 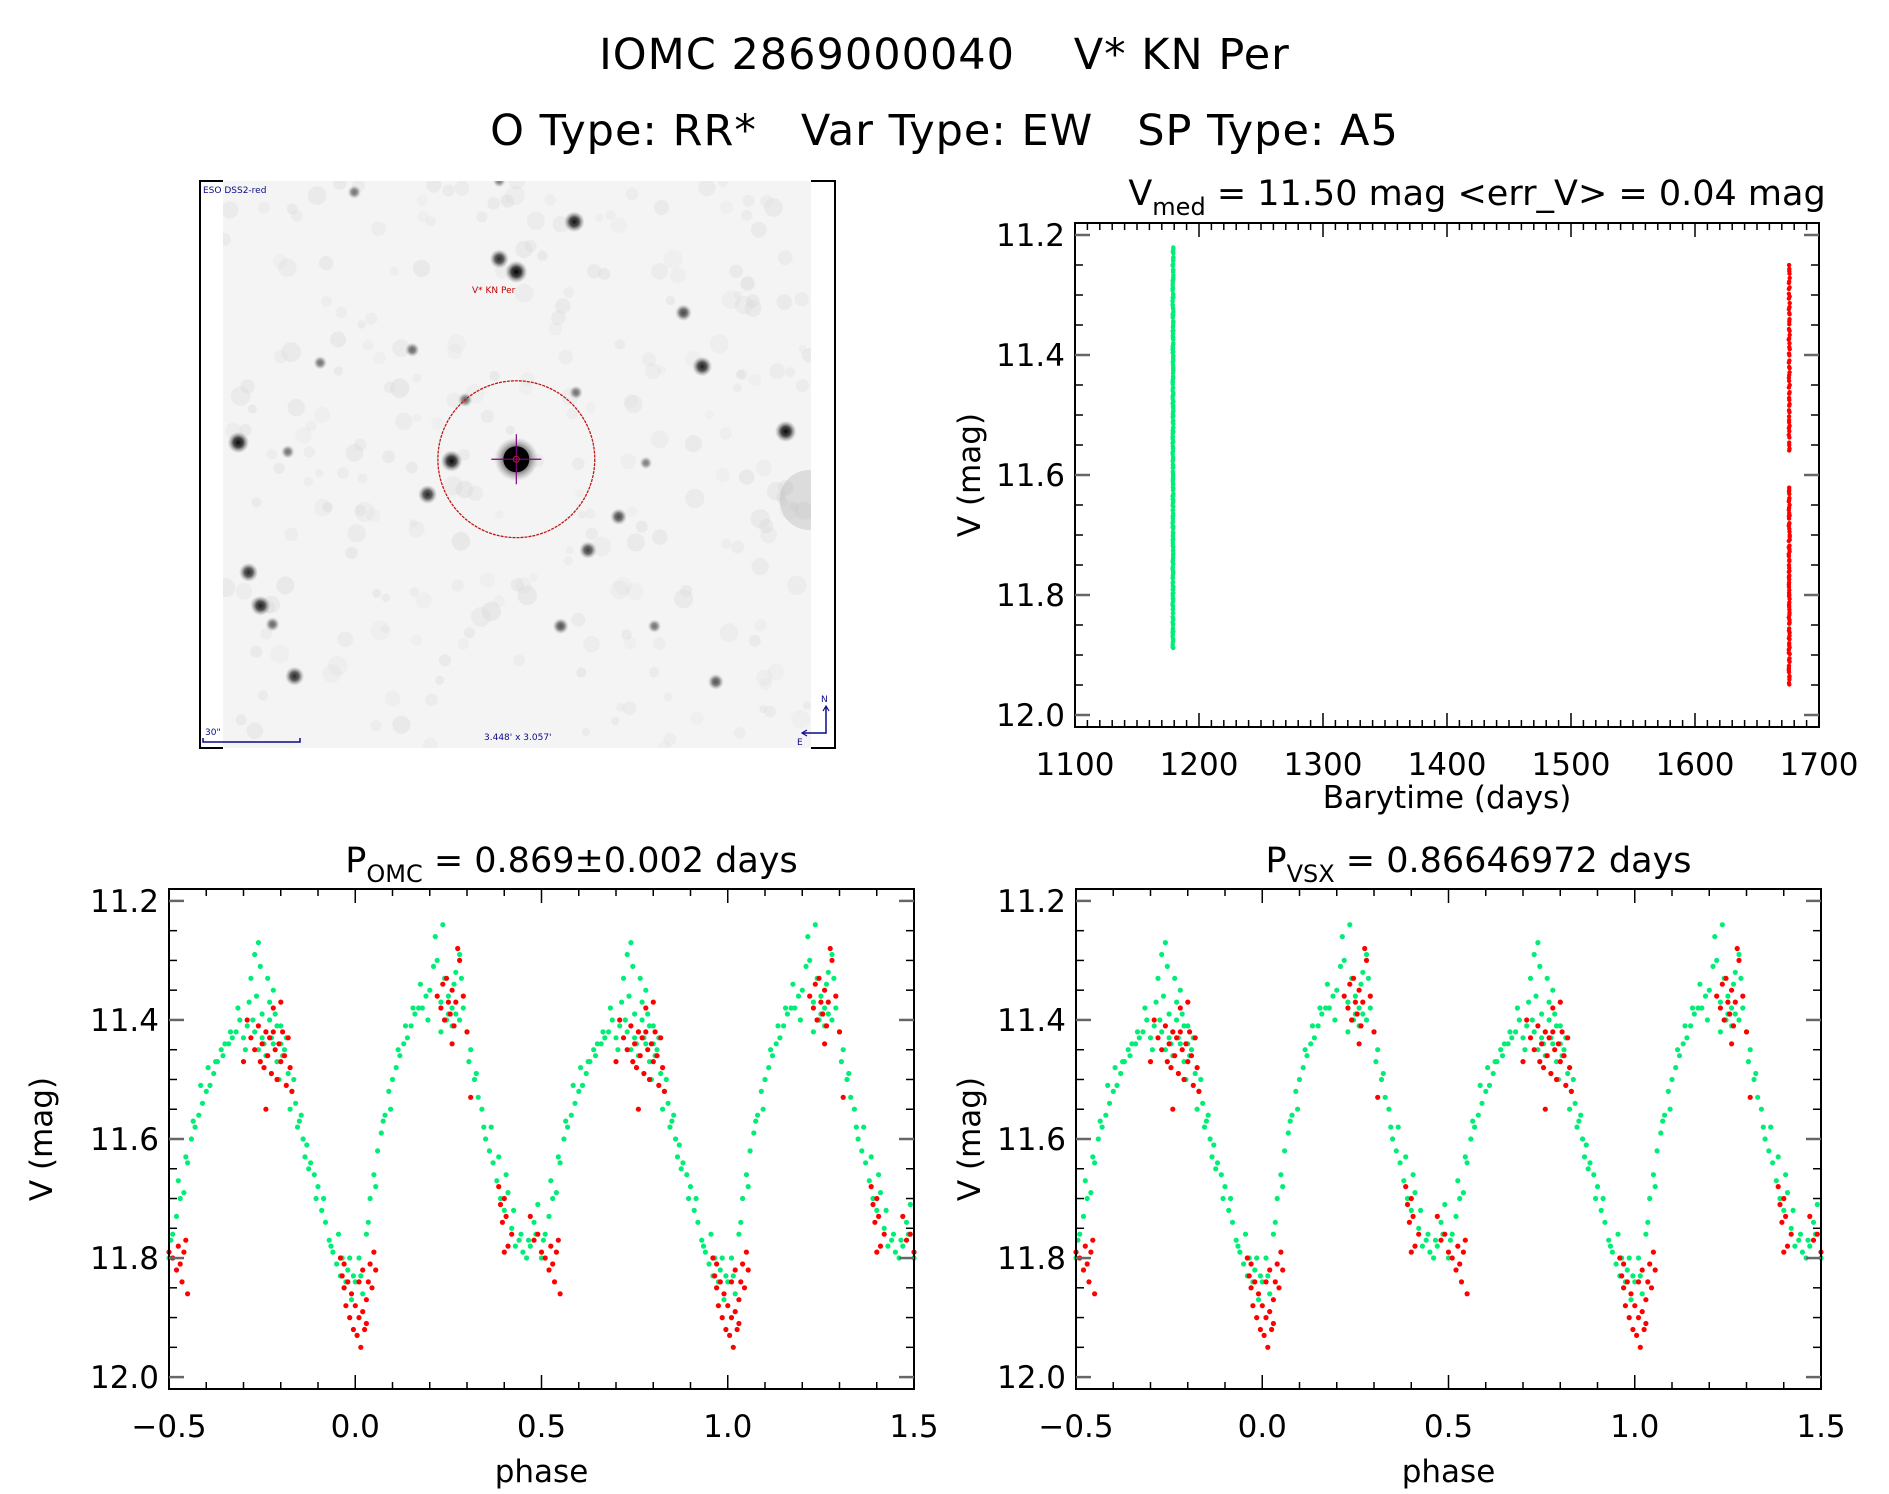 I want to click on finder-survey-label: ESO DSS2-red, so click(x=234, y=191).